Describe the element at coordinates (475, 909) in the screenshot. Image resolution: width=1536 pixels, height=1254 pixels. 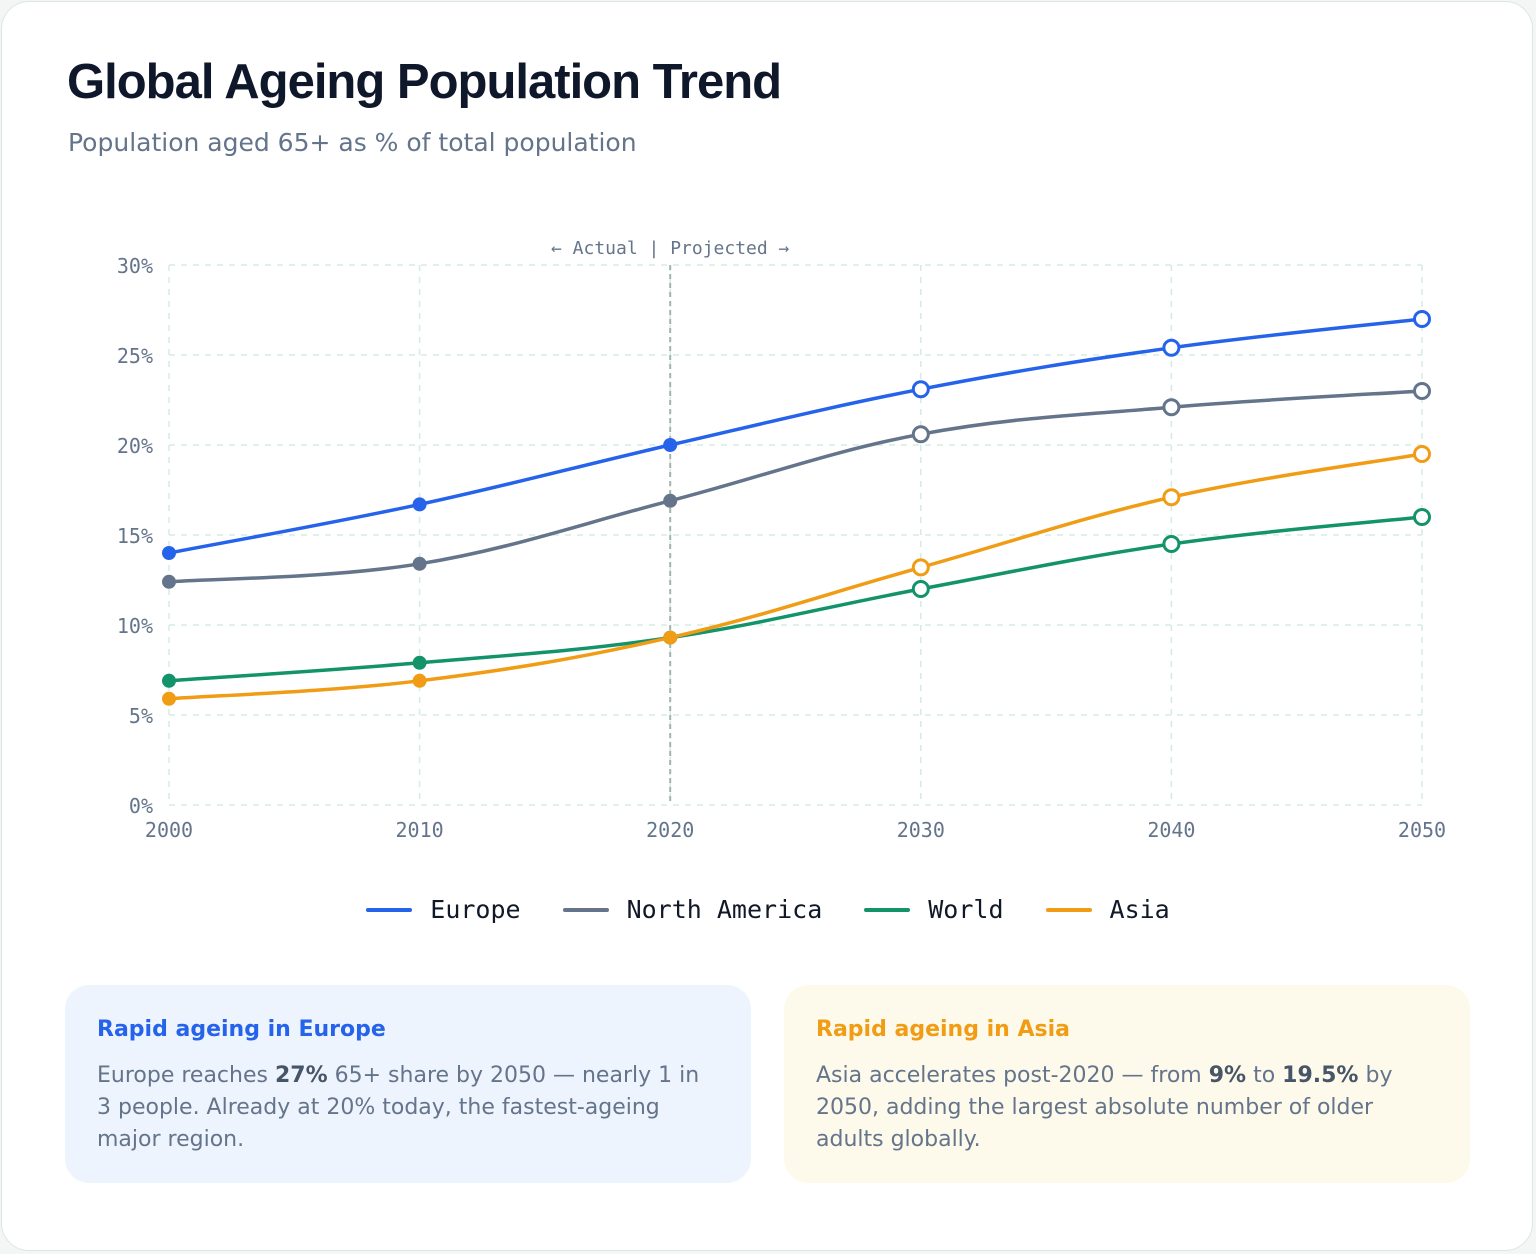
I see `legend-label-europe: Europe` at that location.